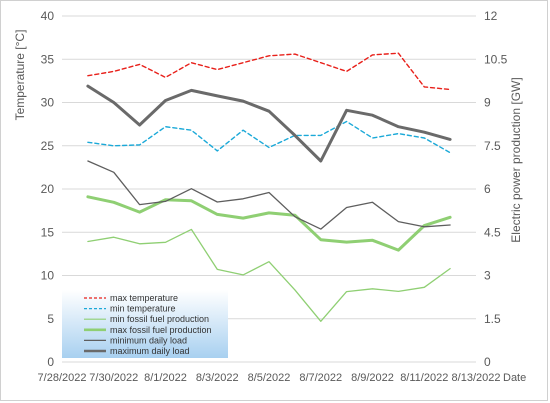  I want to click on x-tick-label: 7/30/2022, so click(113, 378).